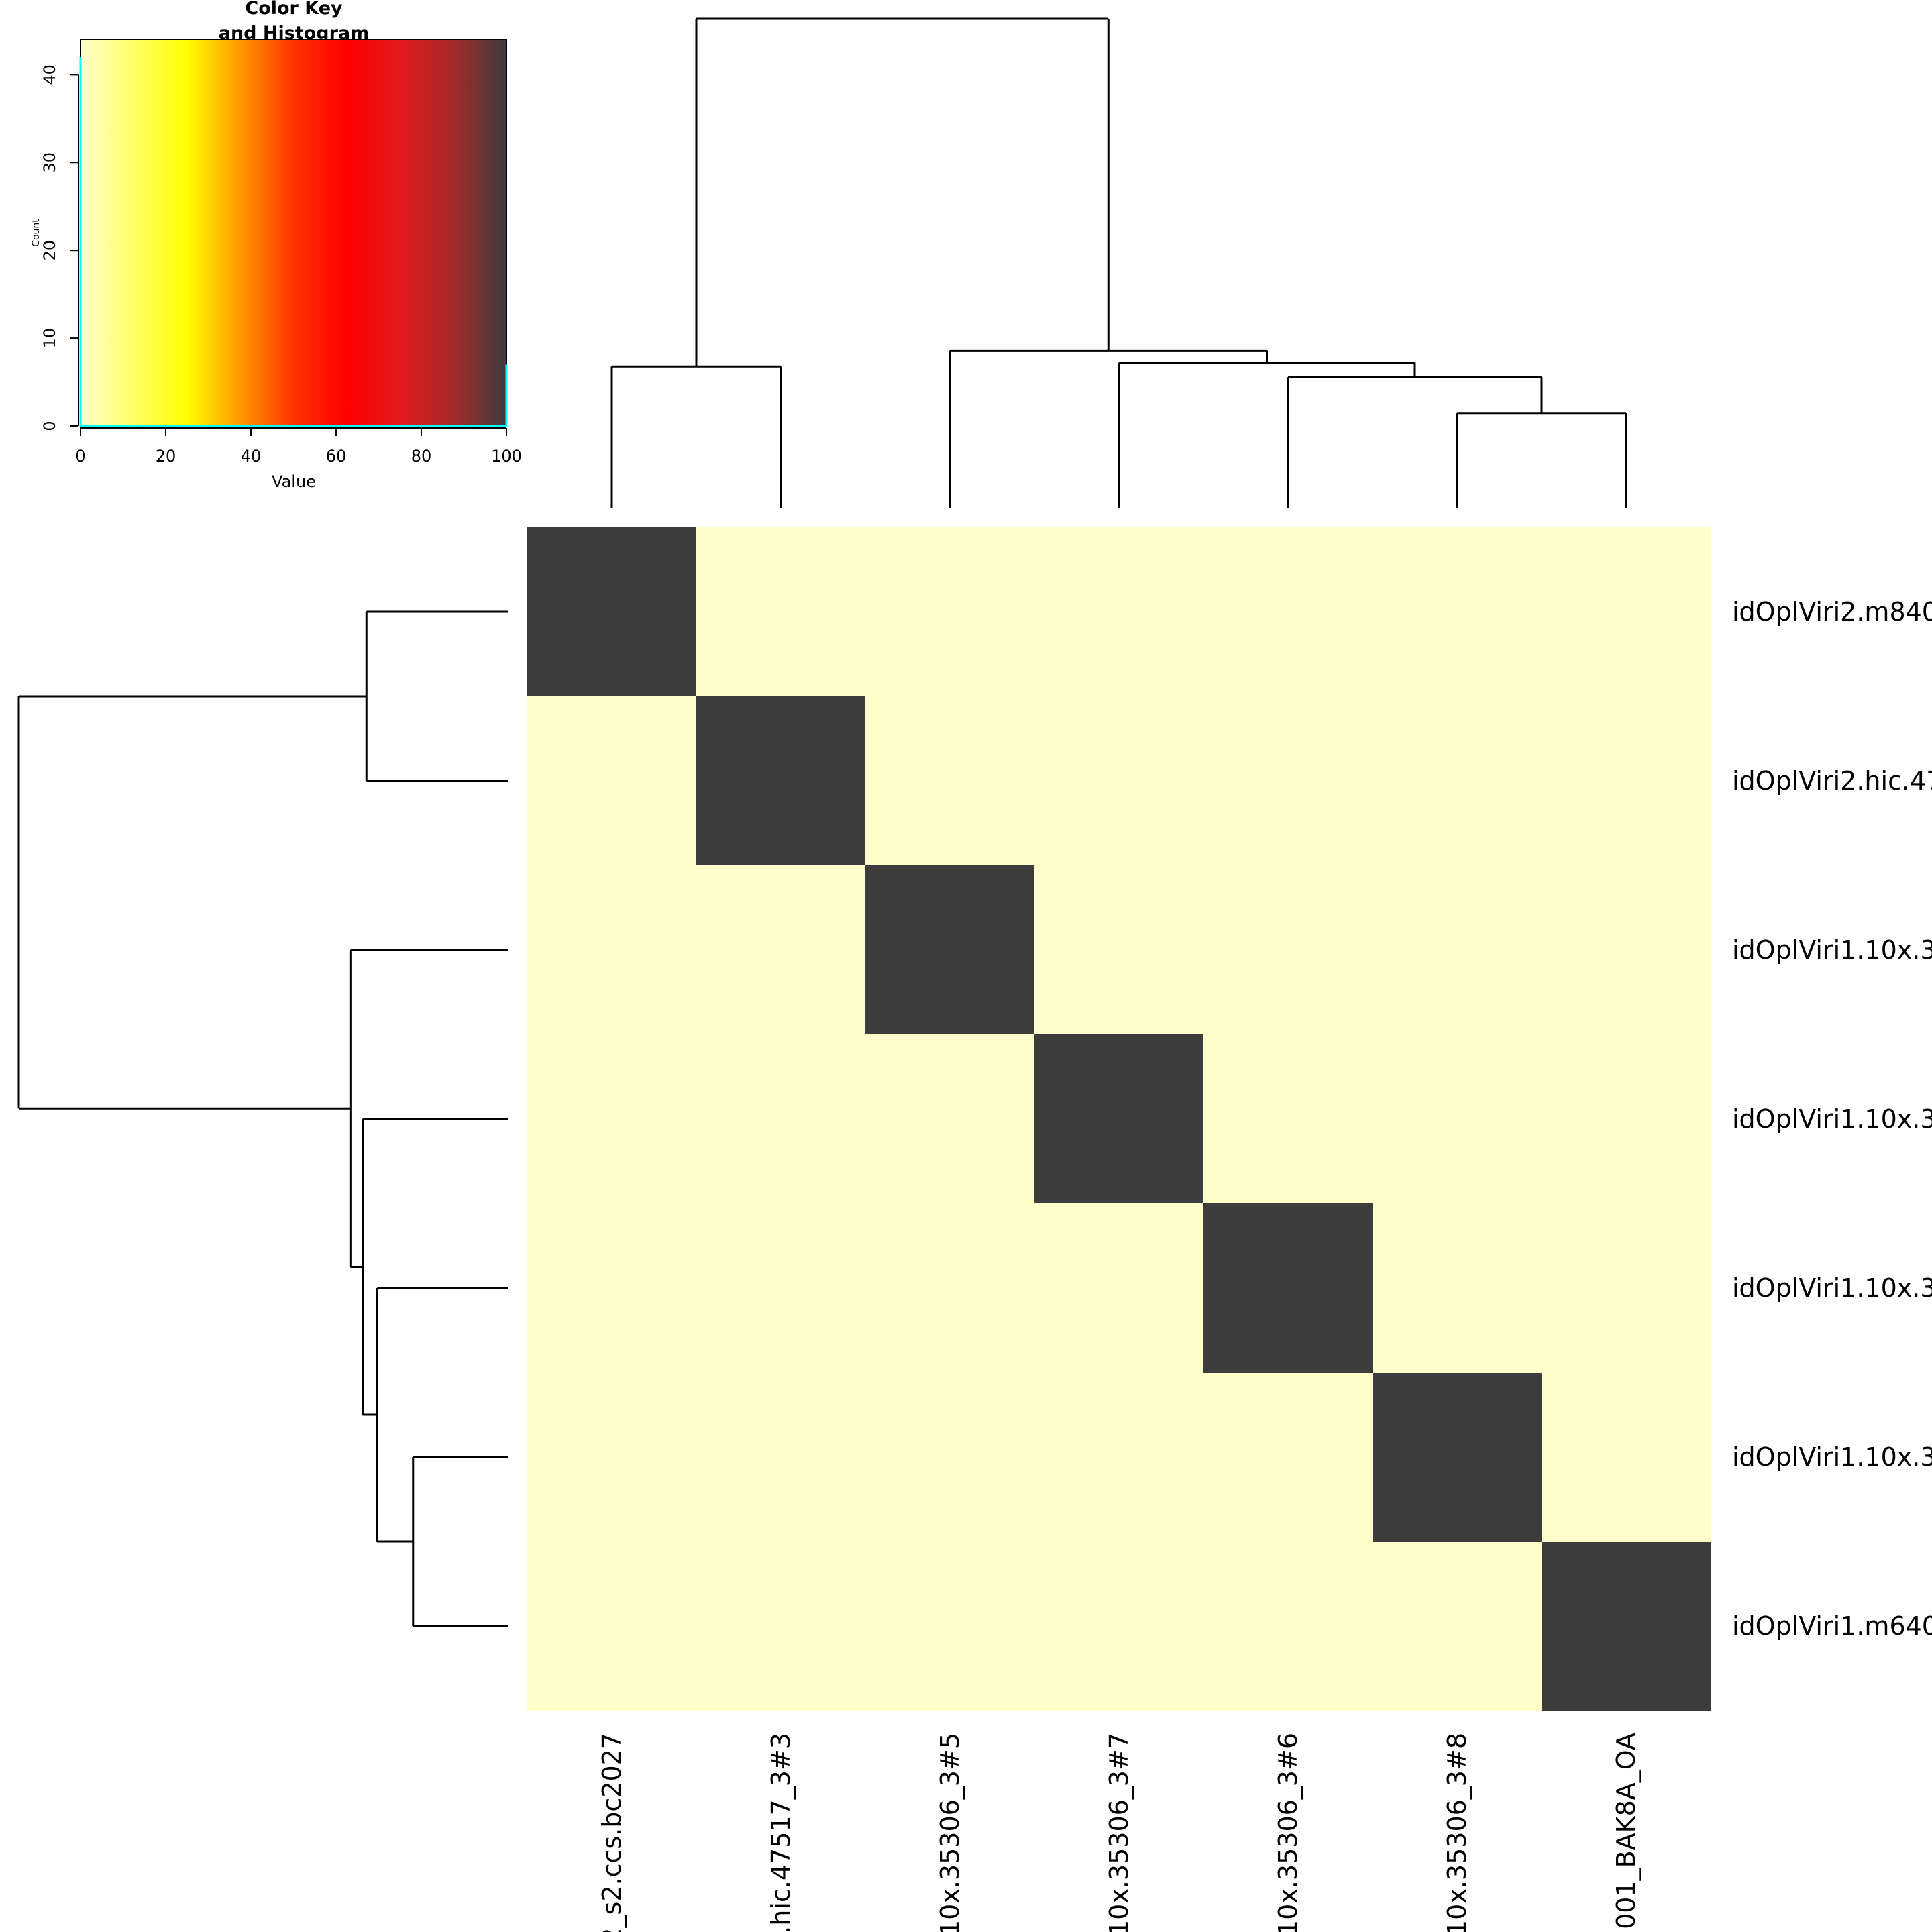 The width and height of the screenshot is (1932, 1932). I want to click on color-key-x-axis: 0 20 40 60 80 100, so click(298, 446).